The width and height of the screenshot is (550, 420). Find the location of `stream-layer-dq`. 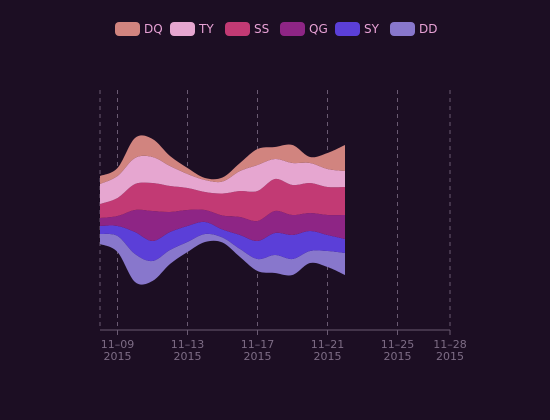

stream-layer-dq is located at coordinates (222, 159).